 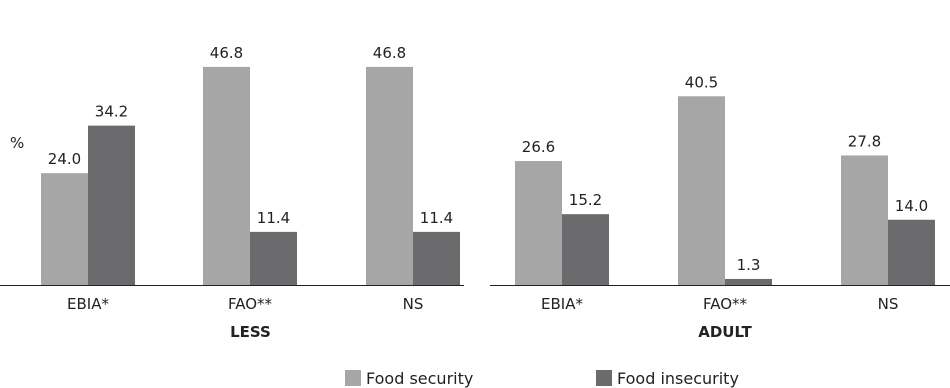 What do you see at coordinates (64, 229) in the screenshot?
I see `panel-less-bar-ebia-food-security` at bounding box center [64, 229].